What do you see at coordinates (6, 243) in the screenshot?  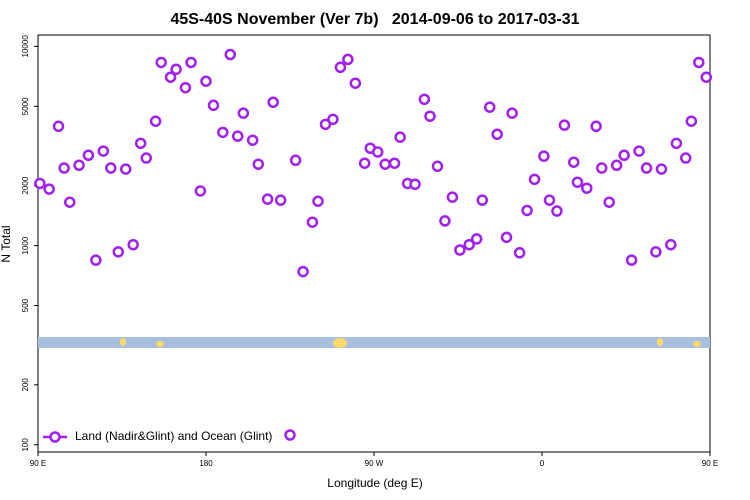 I see `y-axis-label: N Total` at bounding box center [6, 243].